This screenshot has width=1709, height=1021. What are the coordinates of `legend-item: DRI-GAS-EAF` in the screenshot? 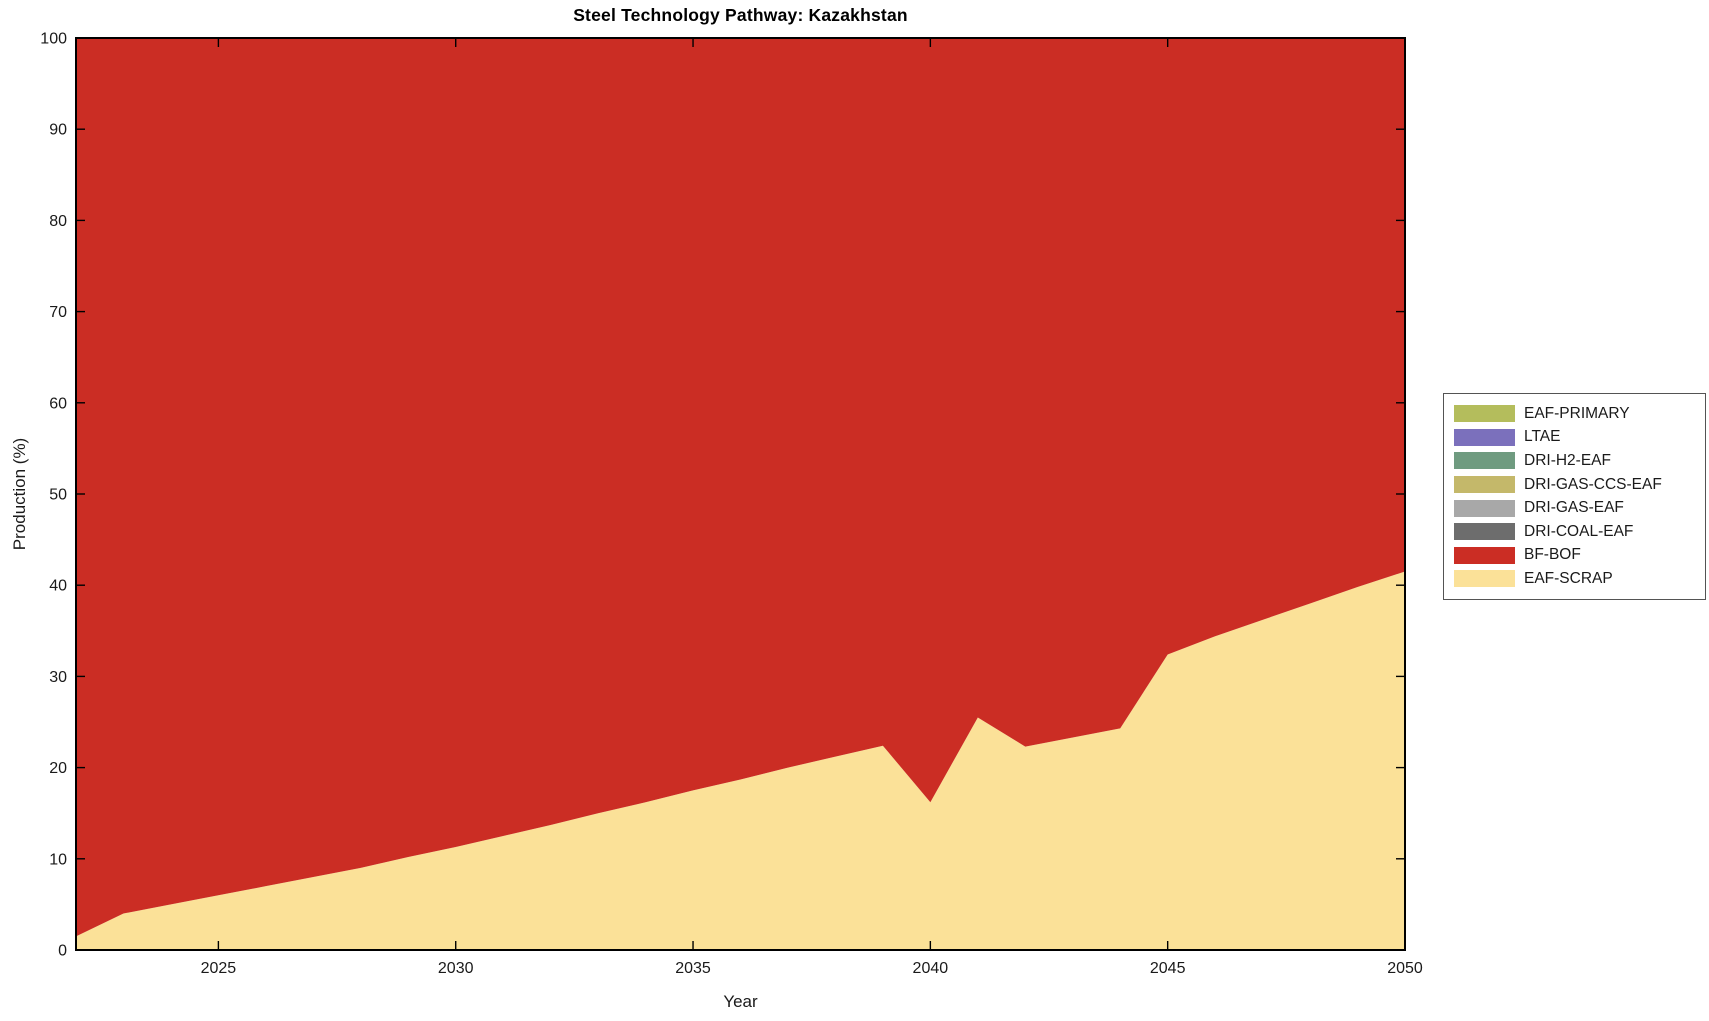 It's located at (1574, 508).